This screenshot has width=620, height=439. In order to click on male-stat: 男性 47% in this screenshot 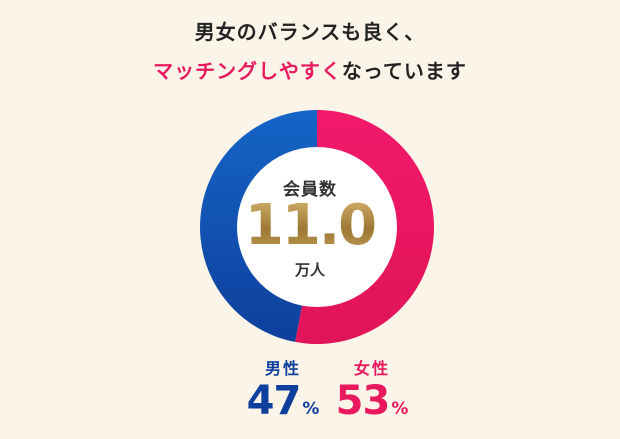, I will do `click(283, 389)`.